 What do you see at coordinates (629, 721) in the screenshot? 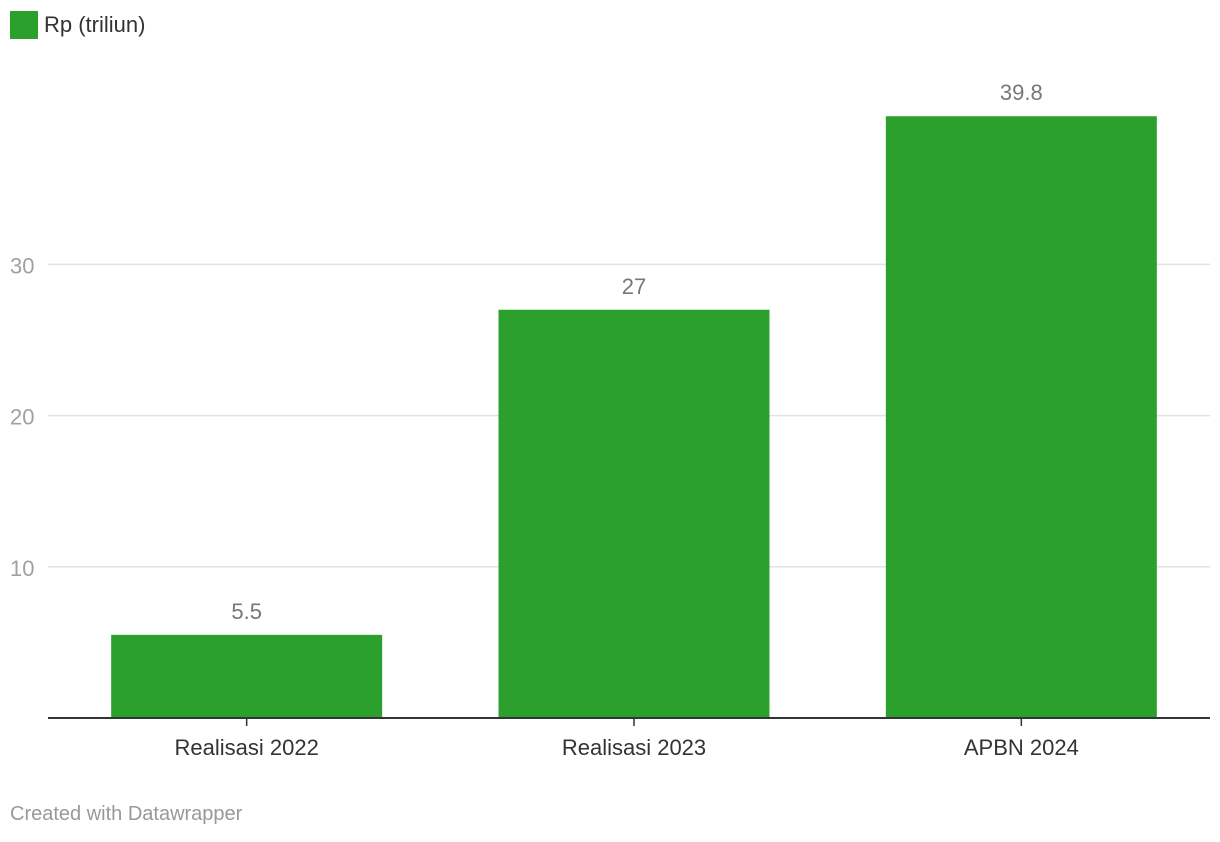
I see `x-axis` at bounding box center [629, 721].